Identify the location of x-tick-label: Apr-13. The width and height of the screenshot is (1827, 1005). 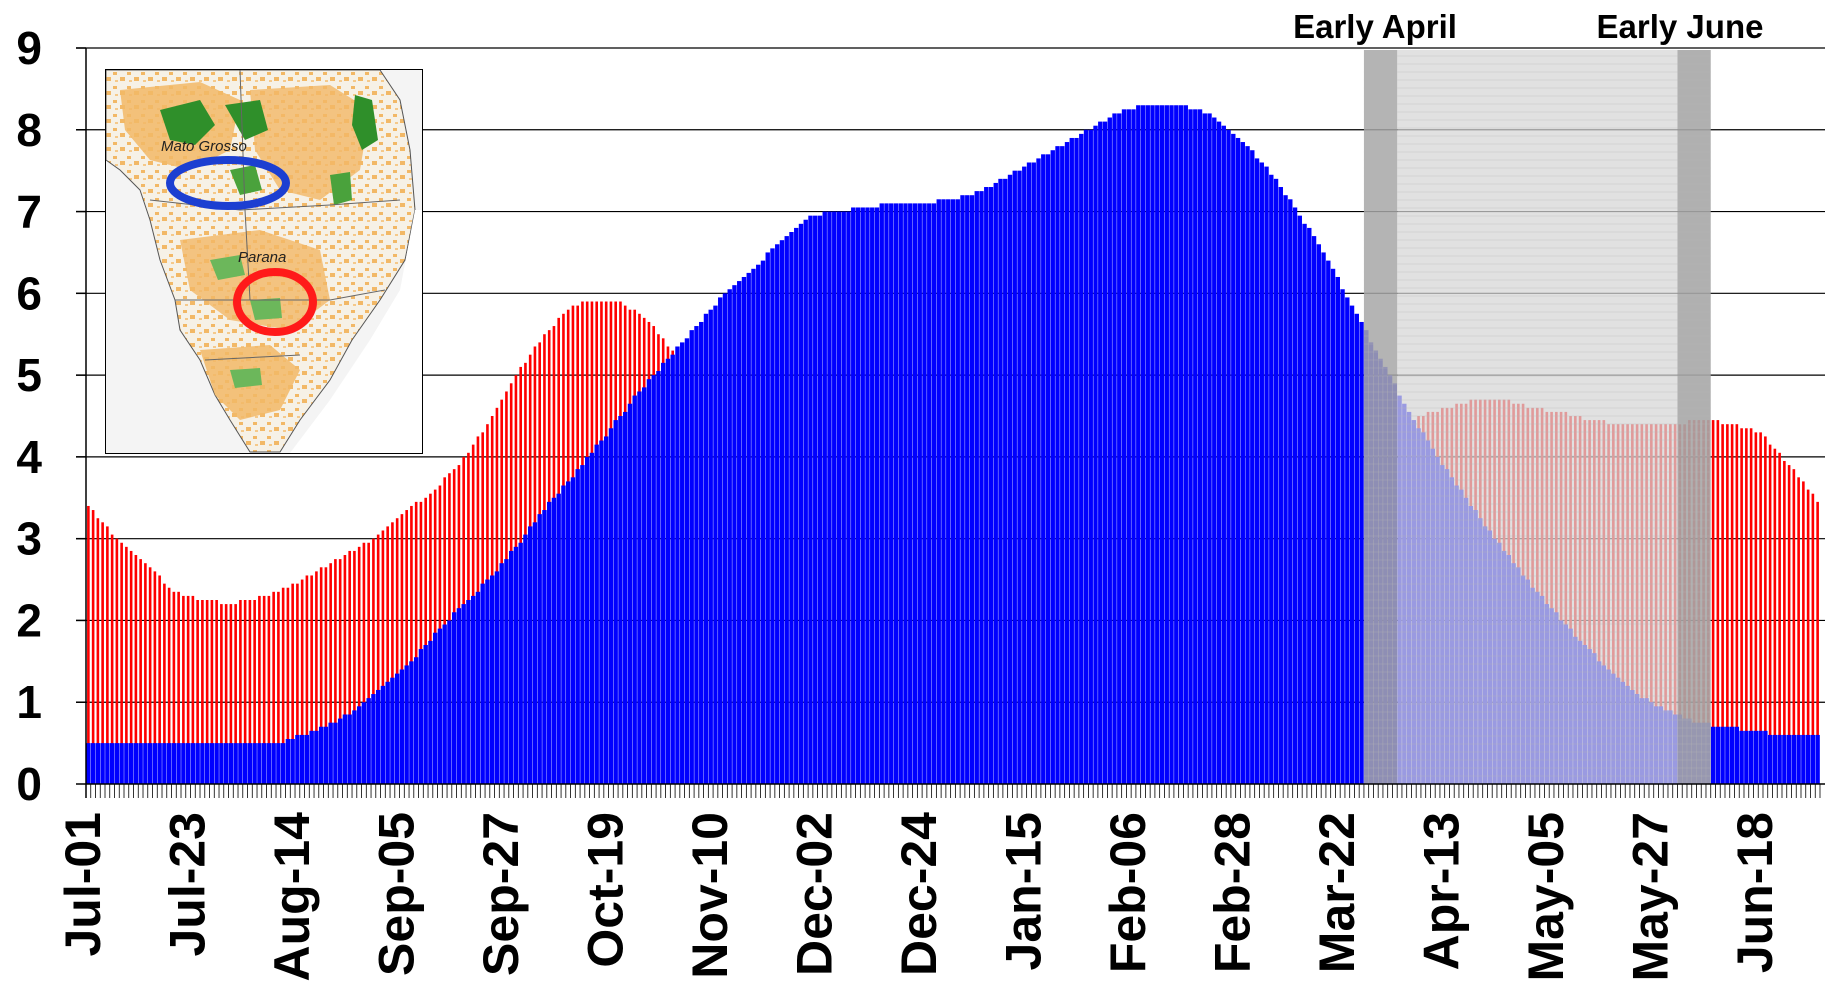
(1442, 891).